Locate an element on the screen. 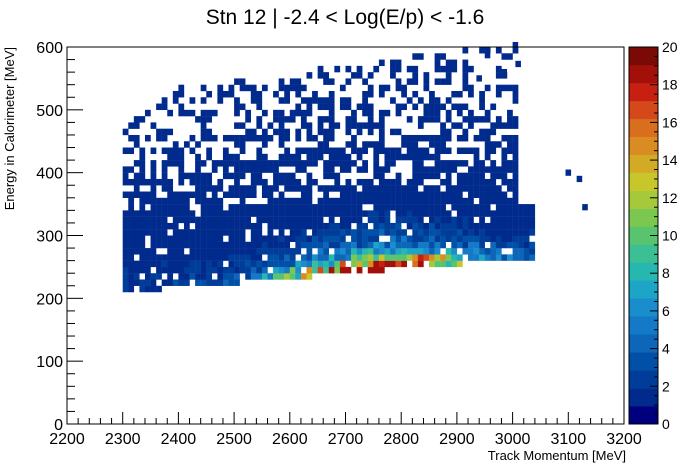 This screenshot has width=696, height=472. x-tick-label: 2500 is located at coordinates (234, 439).